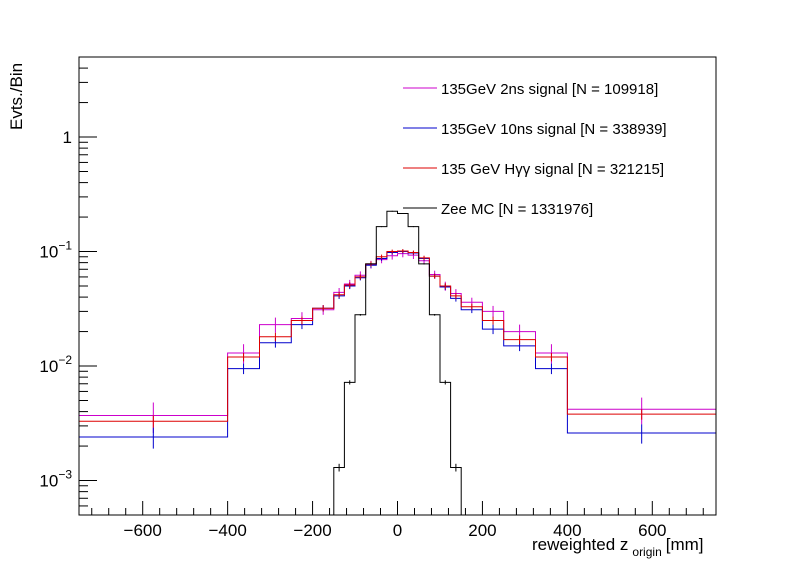 The height and width of the screenshot is (577, 796). Describe the element at coordinates (55, 250) in the screenshot. I see `y-tick-label: 10⁻¹` at that location.